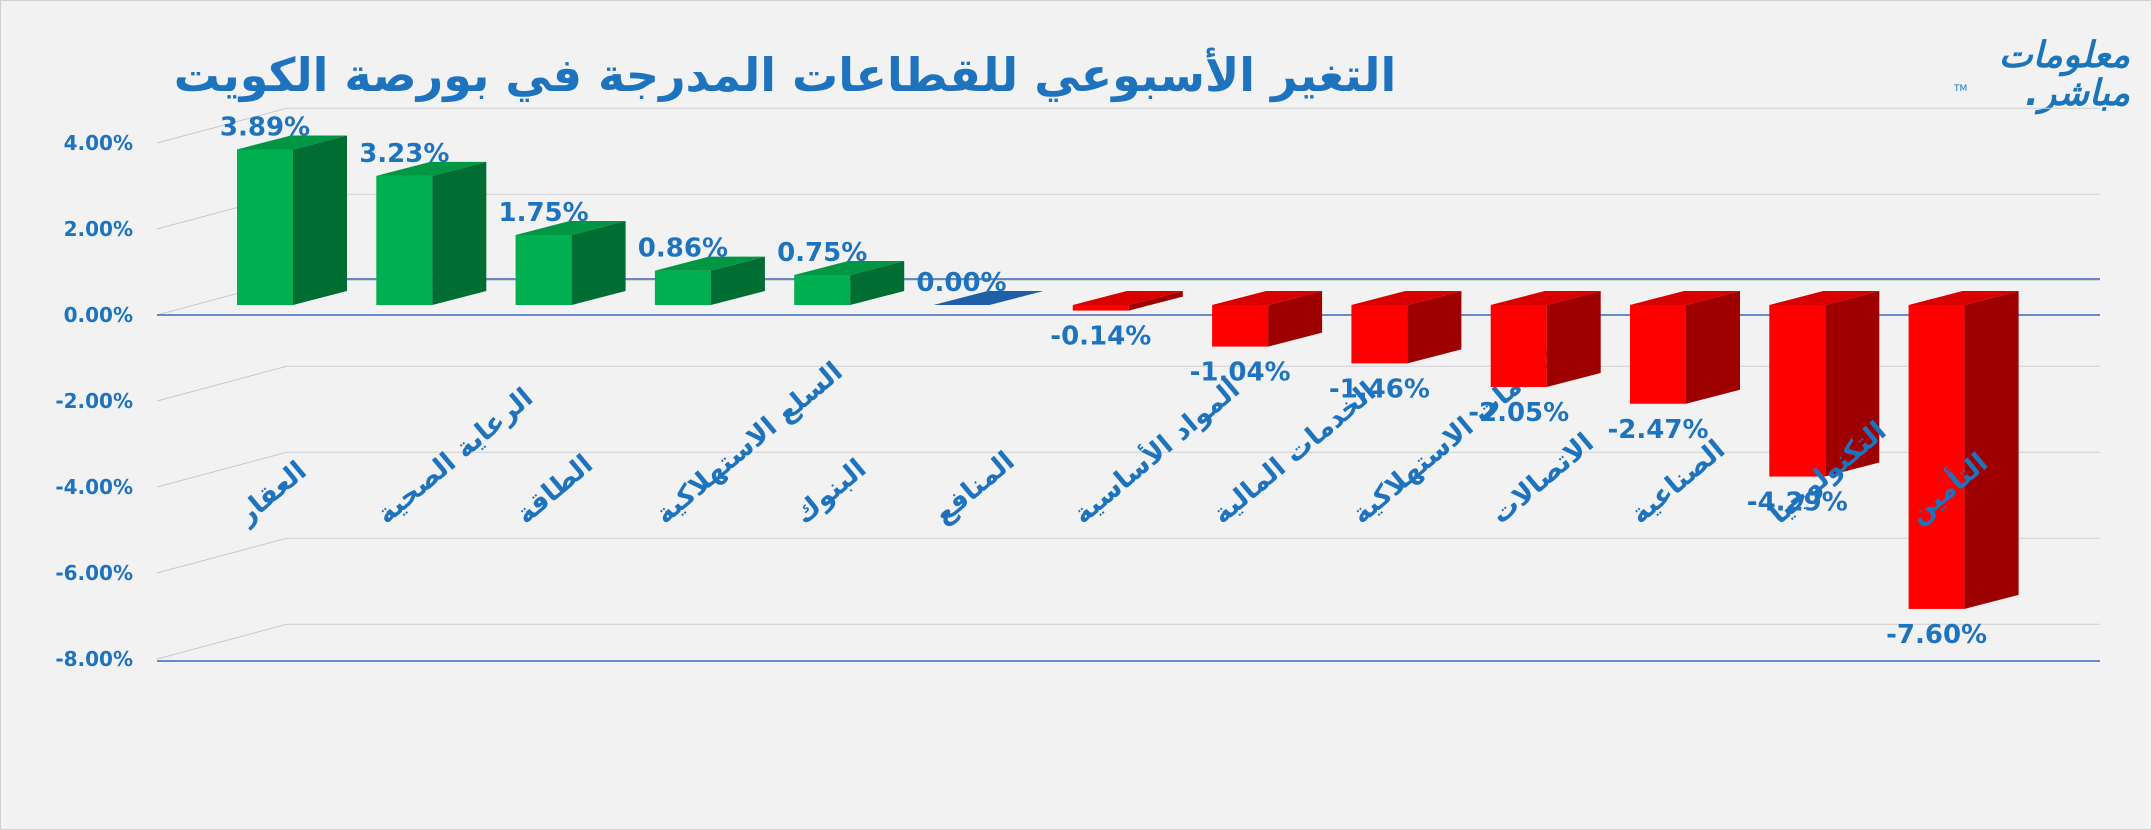 This screenshot has height=830, width=2152. I want to click on data-label: 0.75%, so click(822, 253).